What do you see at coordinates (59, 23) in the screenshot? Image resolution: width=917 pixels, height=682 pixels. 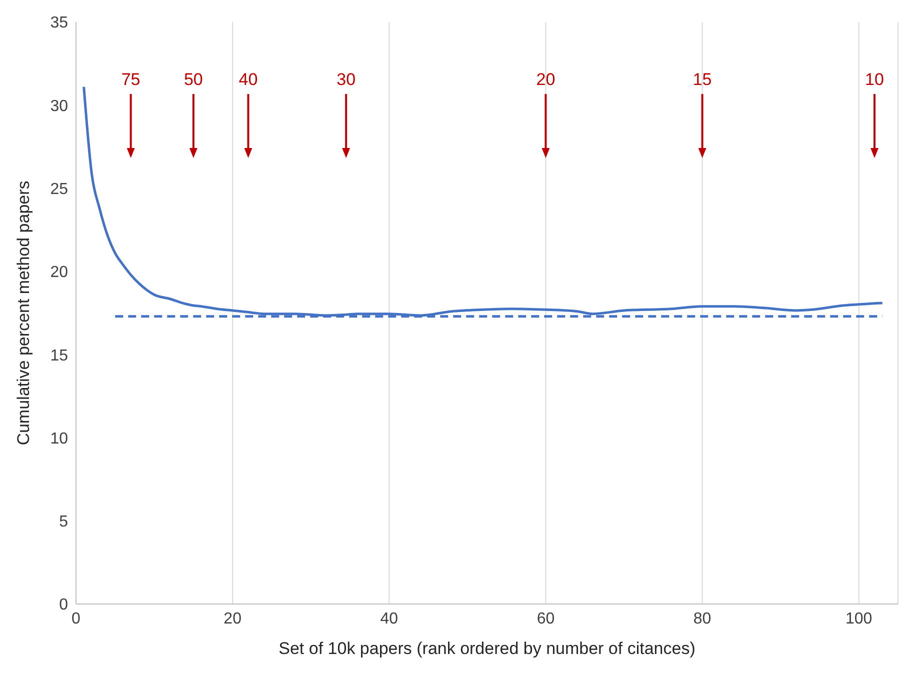 I see `y-tick-label: 35` at bounding box center [59, 23].